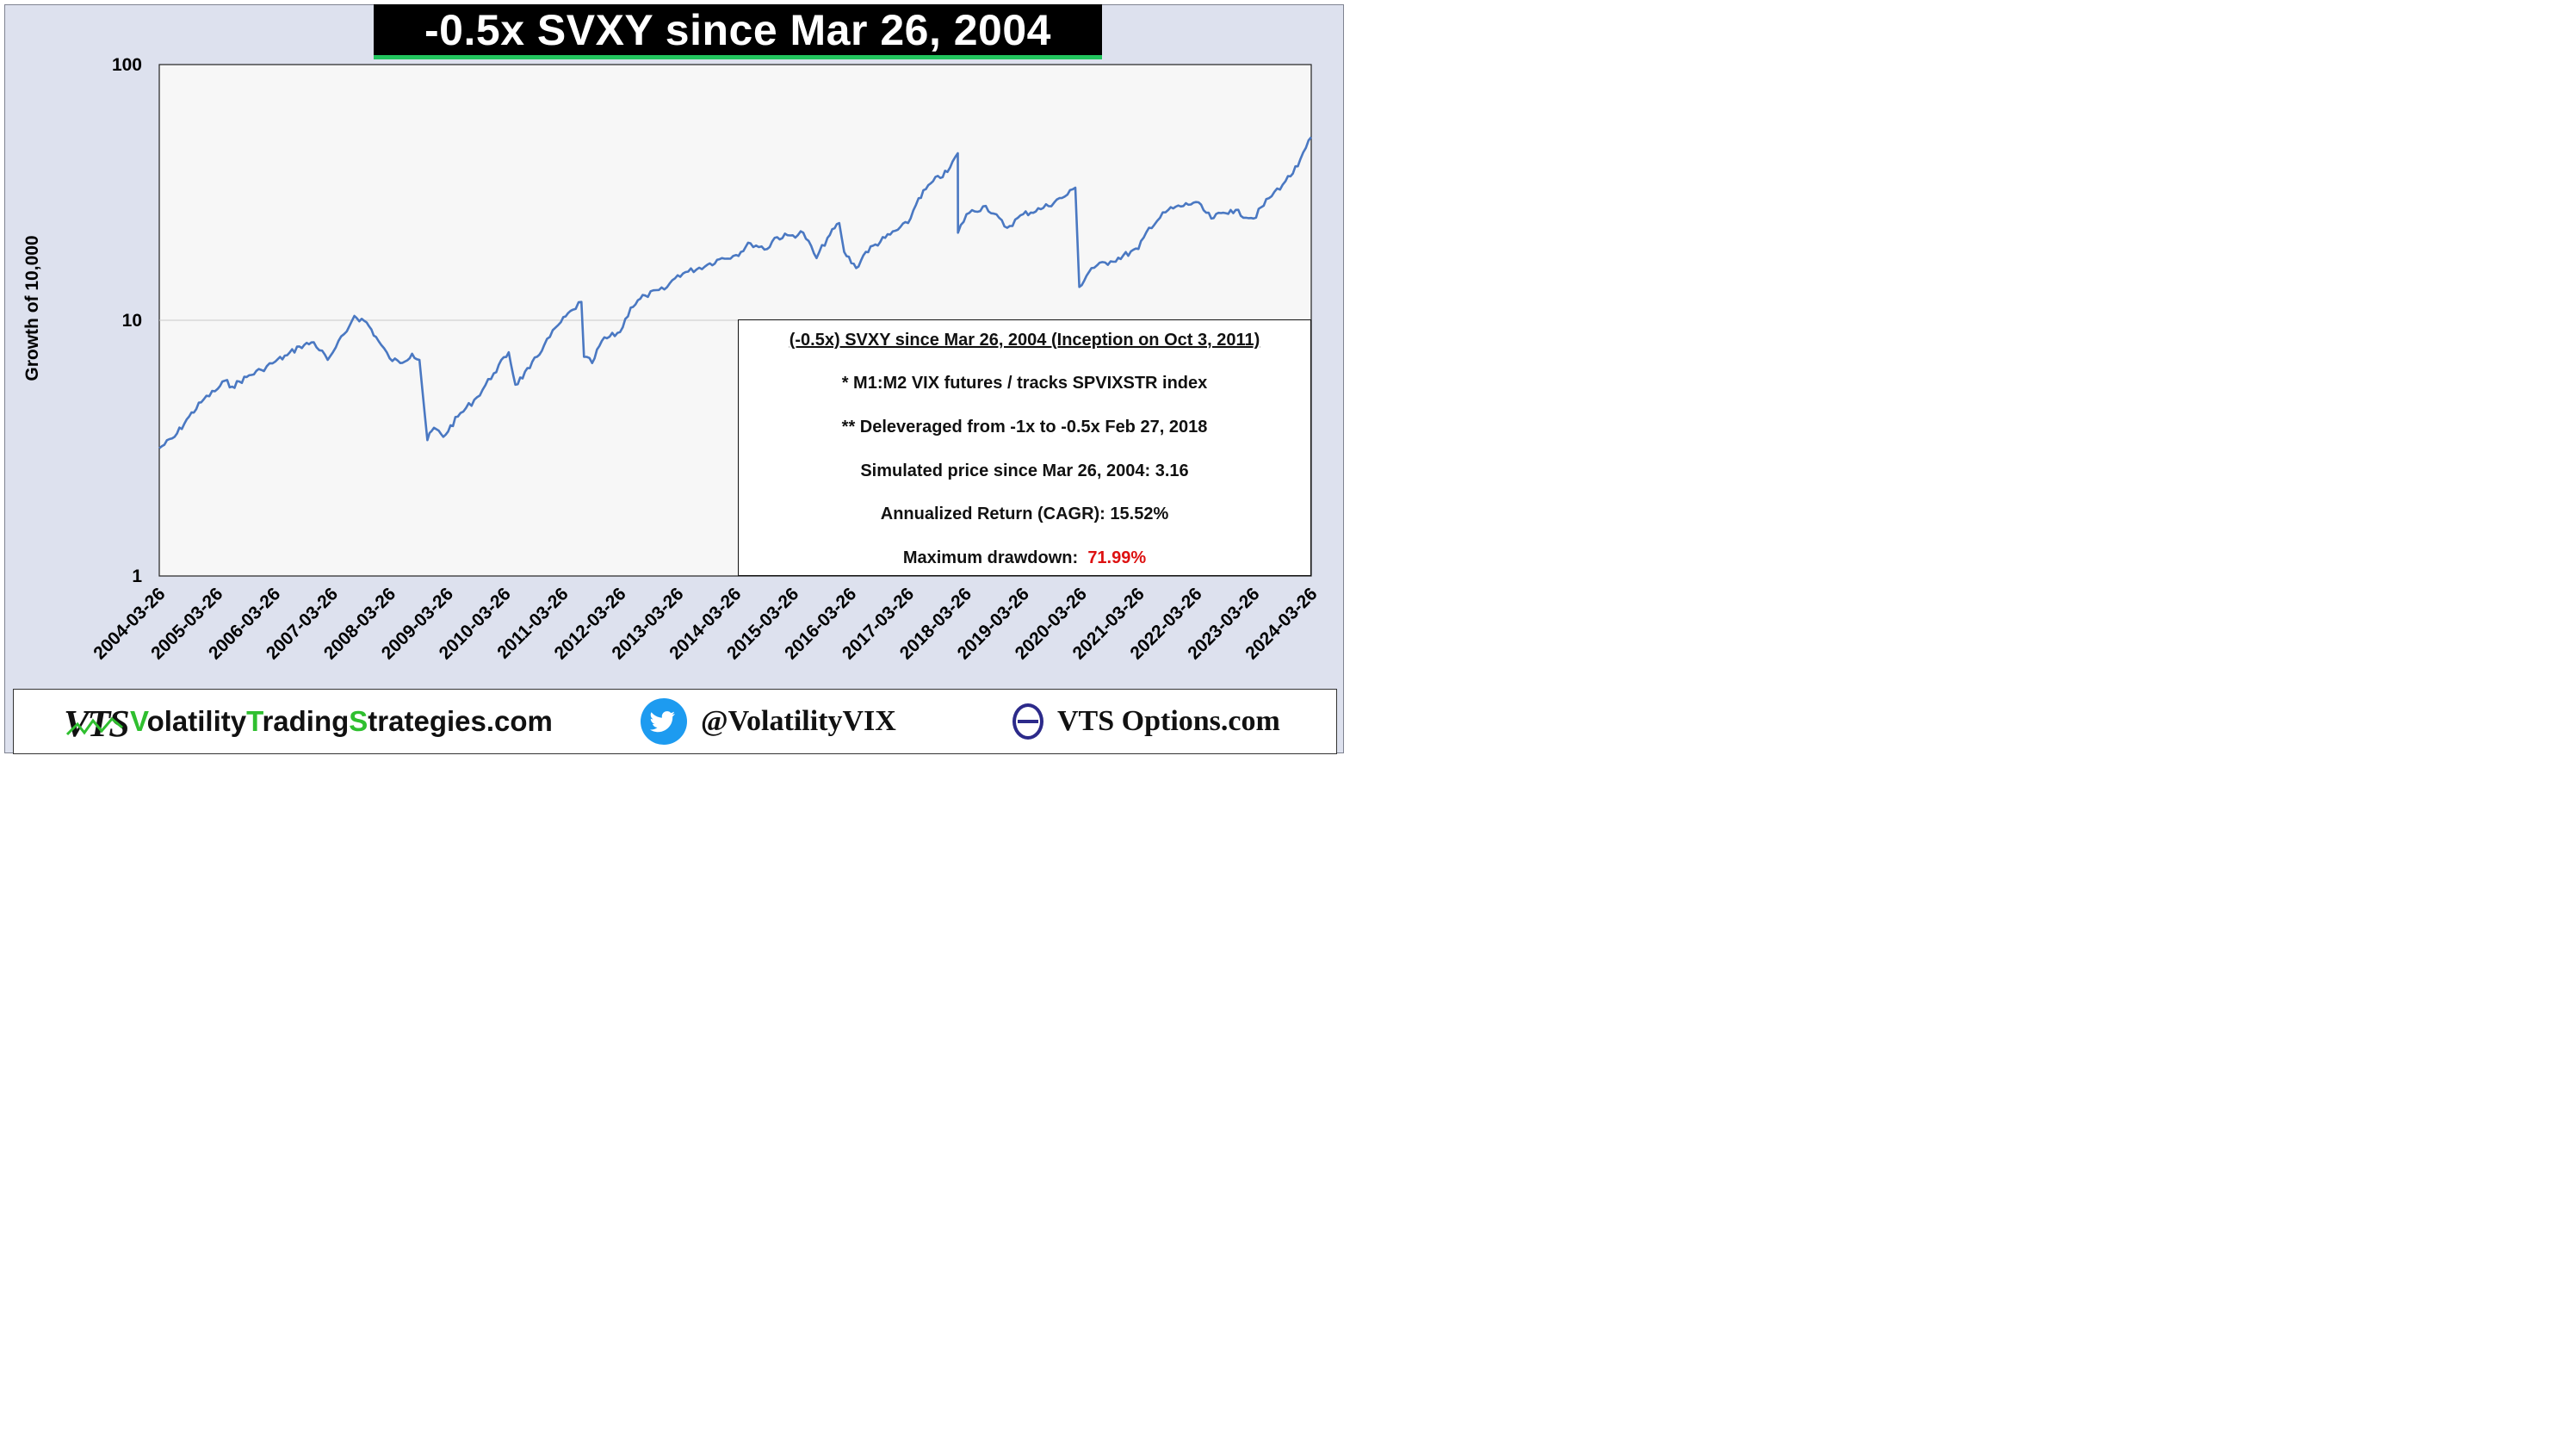 This screenshot has height=1449, width=2576. What do you see at coordinates (255, 721) in the screenshot?
I see `site-name-part: T` at bounding box center [255, 721].